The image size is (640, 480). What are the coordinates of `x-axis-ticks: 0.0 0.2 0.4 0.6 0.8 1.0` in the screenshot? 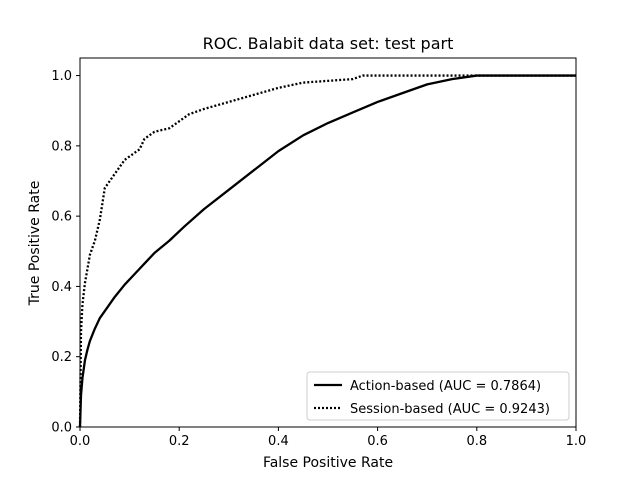 It's located at (328, 438).